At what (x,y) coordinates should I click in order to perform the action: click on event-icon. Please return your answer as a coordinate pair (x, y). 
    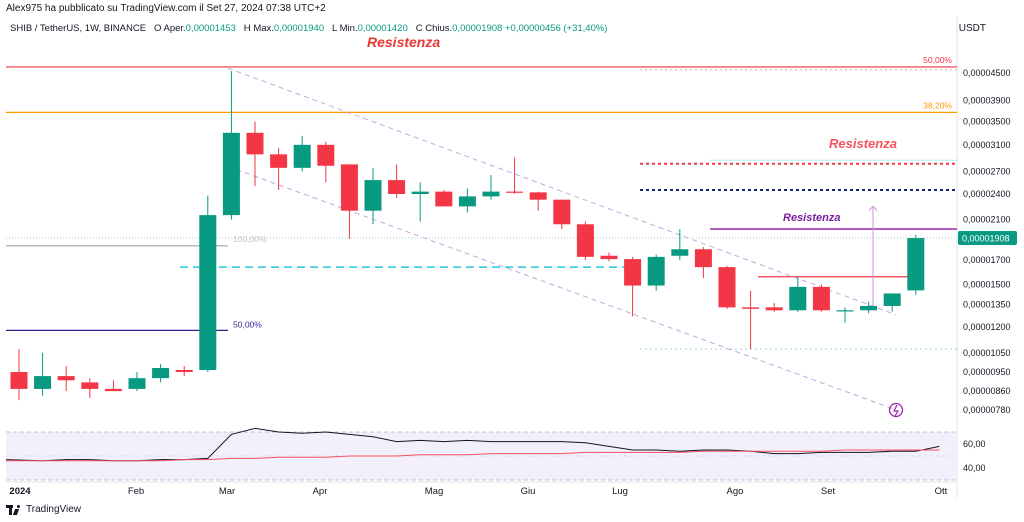
    Looking at the image, I should click on (896, 410).